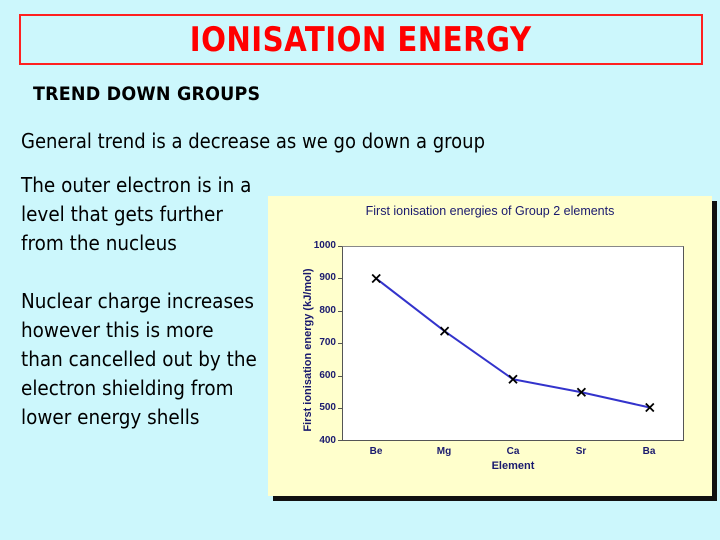 The width and height of the screenshot is (720, 540). What do you see at coordinates (513, 451) in the screenshot?
I see `x-tick-label: Ca` at bounding box center [513, 451].